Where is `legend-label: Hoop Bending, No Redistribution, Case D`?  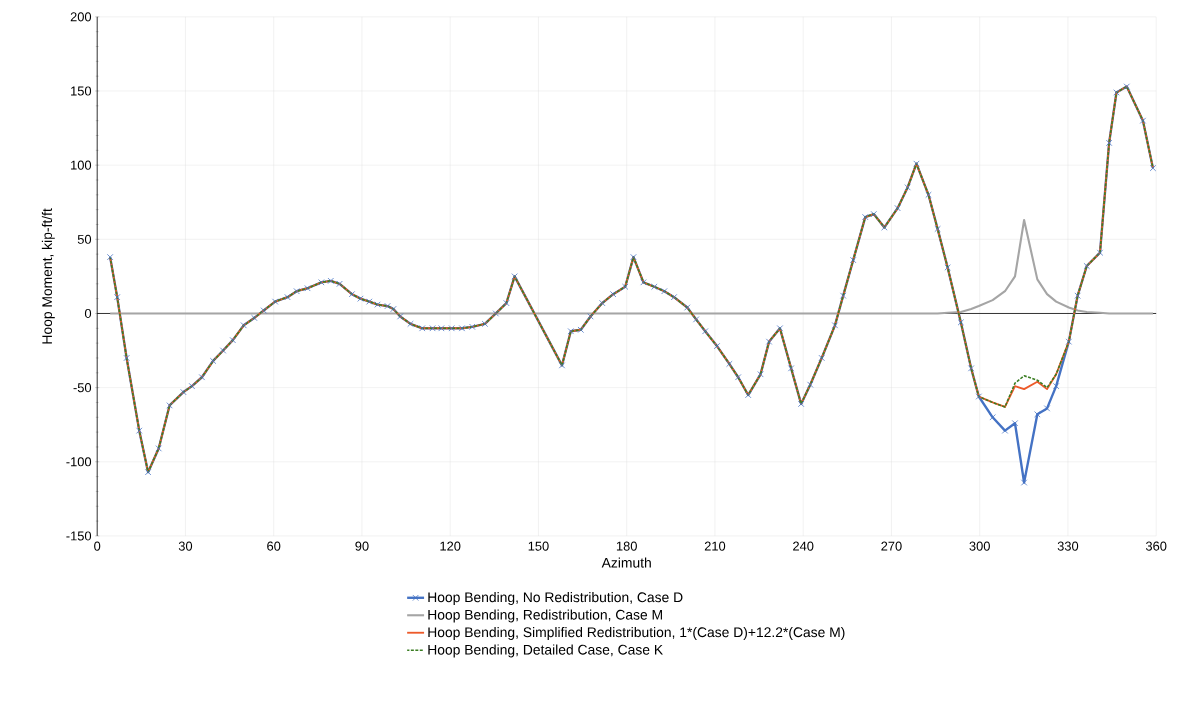 legend-label: Hoop Bending, No Redistribution, Case D is located at coordinates (555, 598).